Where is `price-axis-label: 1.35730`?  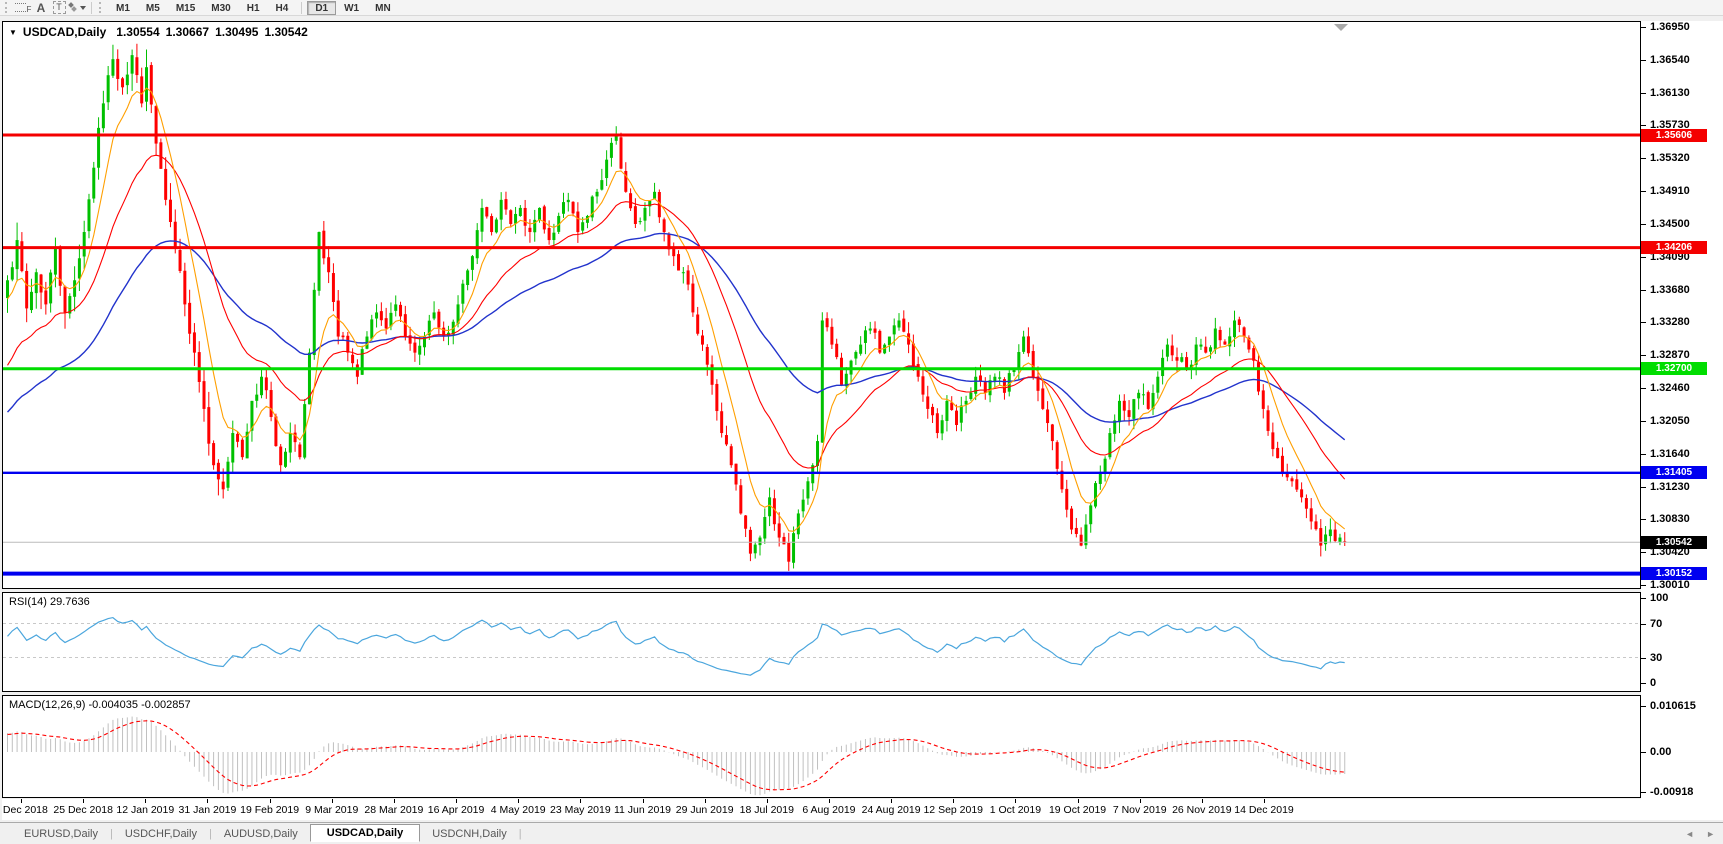 price-axis-label: 1.35730 is located at coordinates (1670, 125).